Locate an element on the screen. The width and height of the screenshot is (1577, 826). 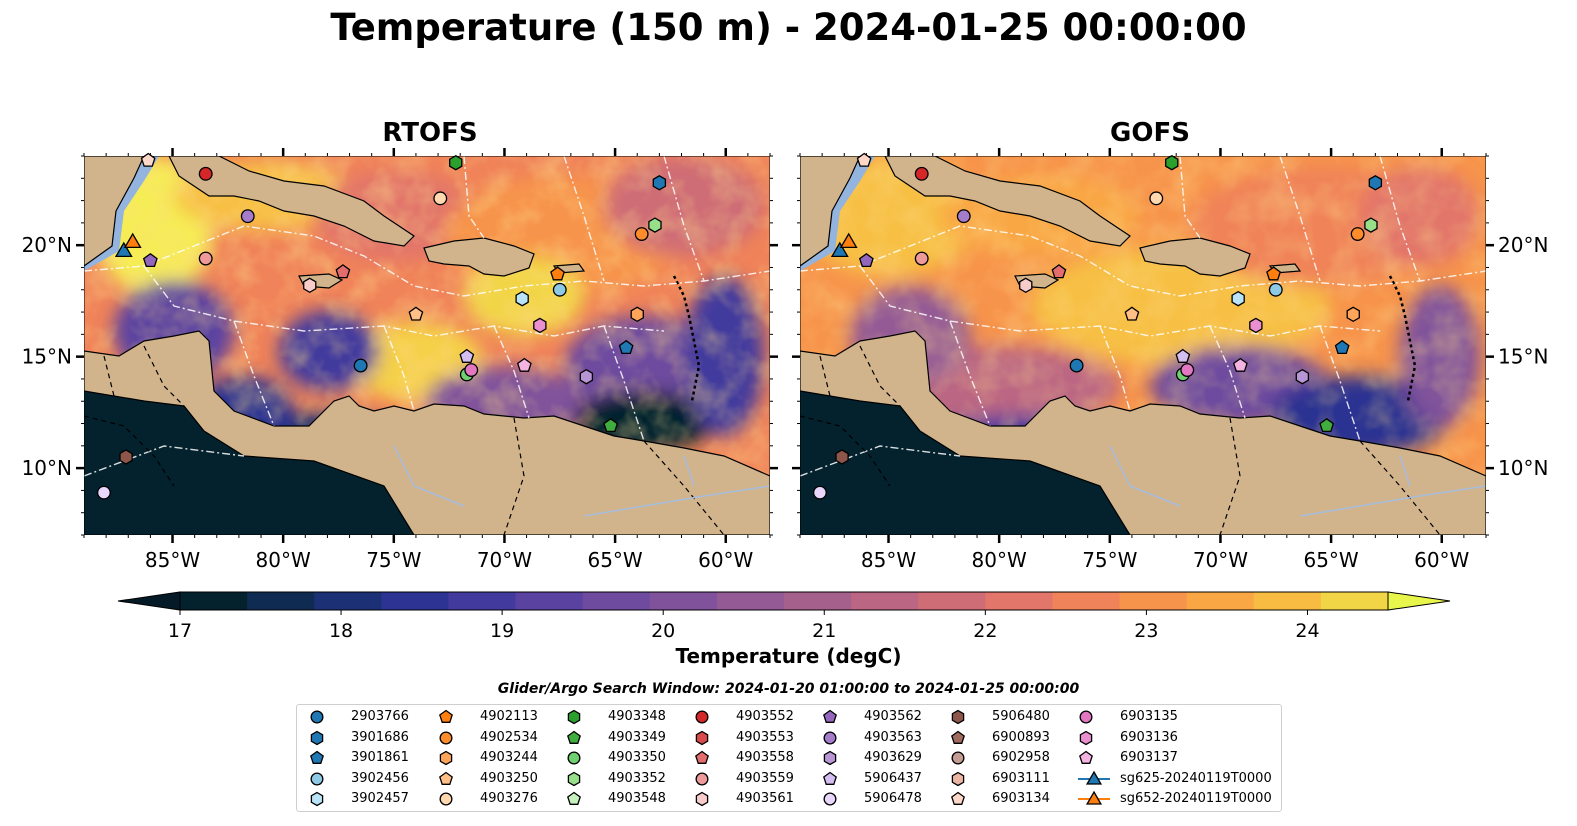
legend-label: 4902113 is located at coordinates (509, 716).